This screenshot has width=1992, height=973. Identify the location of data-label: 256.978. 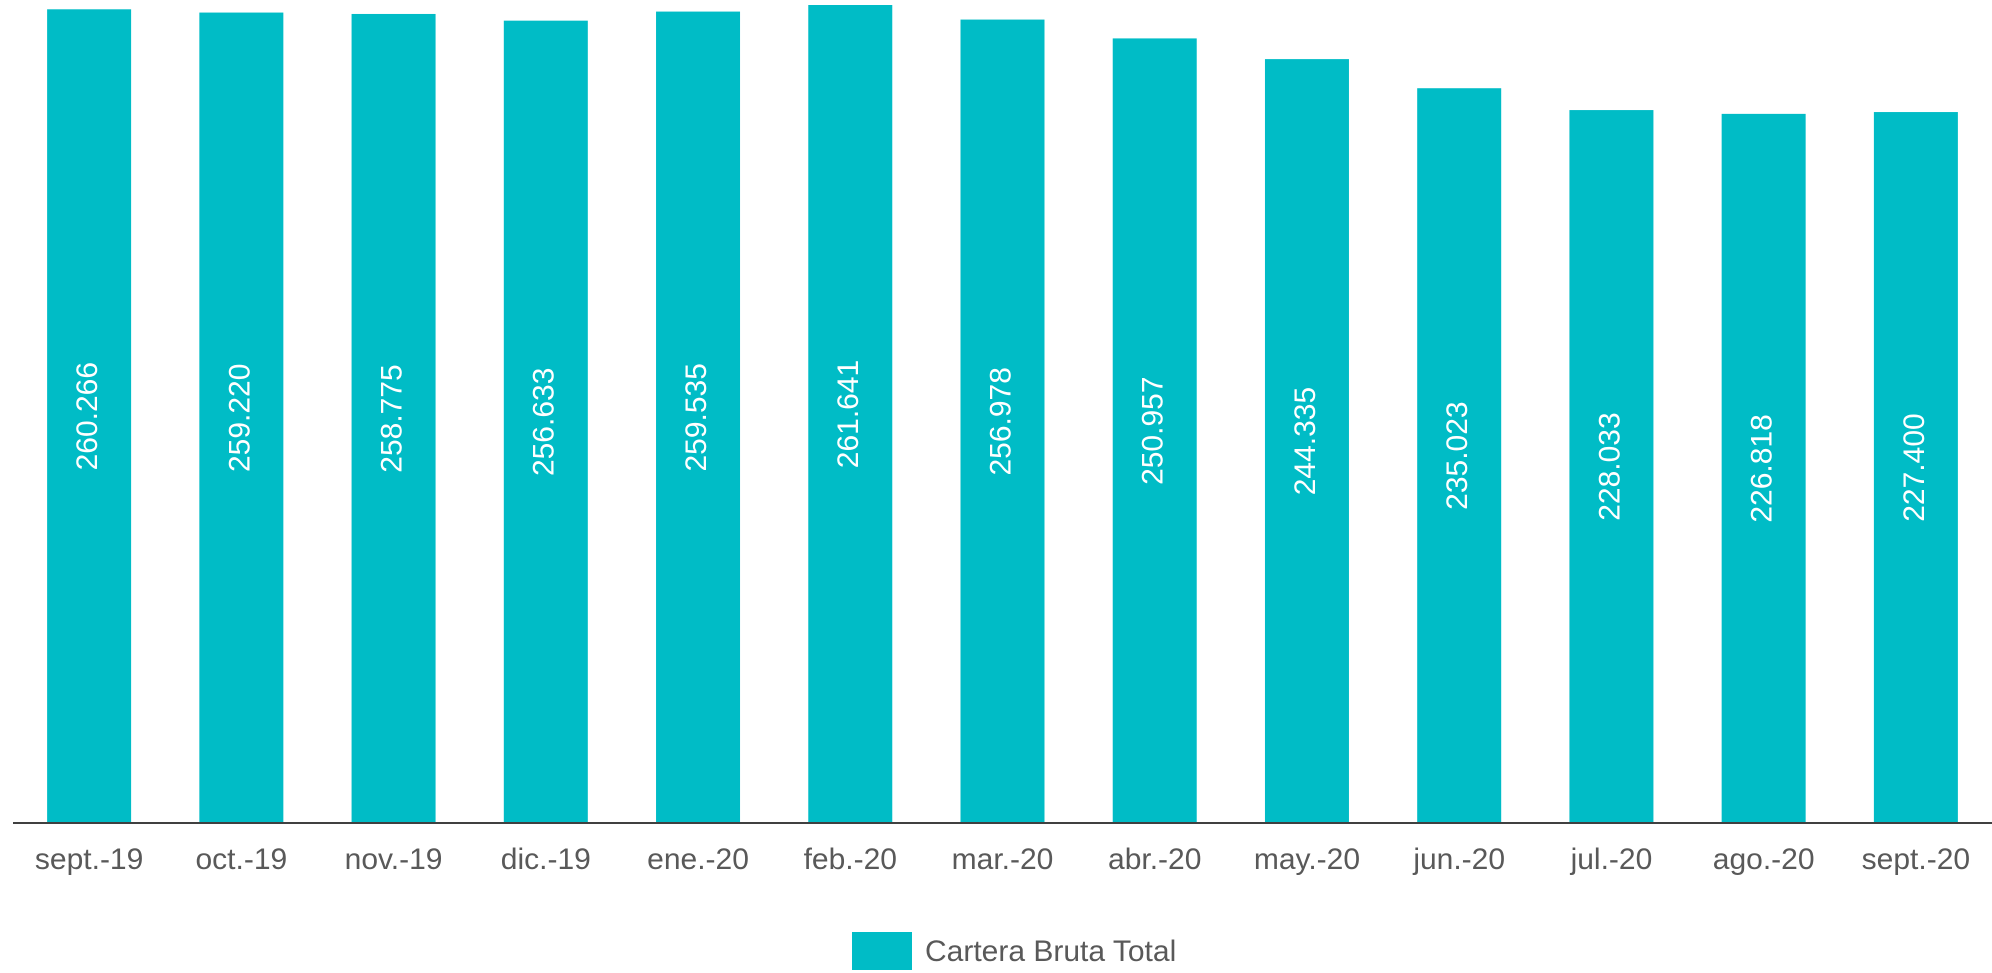
(1000, 421).